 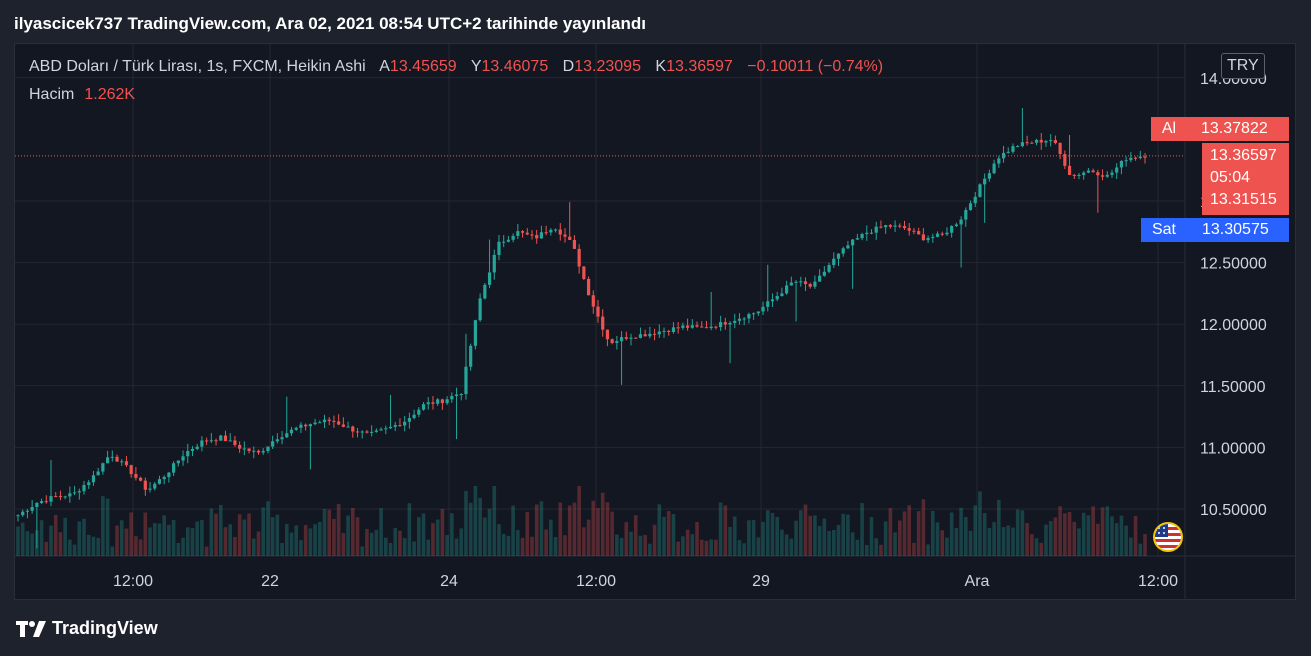 What do you see at coordinates (1243, 66) in the screenshot?
I see `currency-badge: TRY` at bounding box center [1243, 66].